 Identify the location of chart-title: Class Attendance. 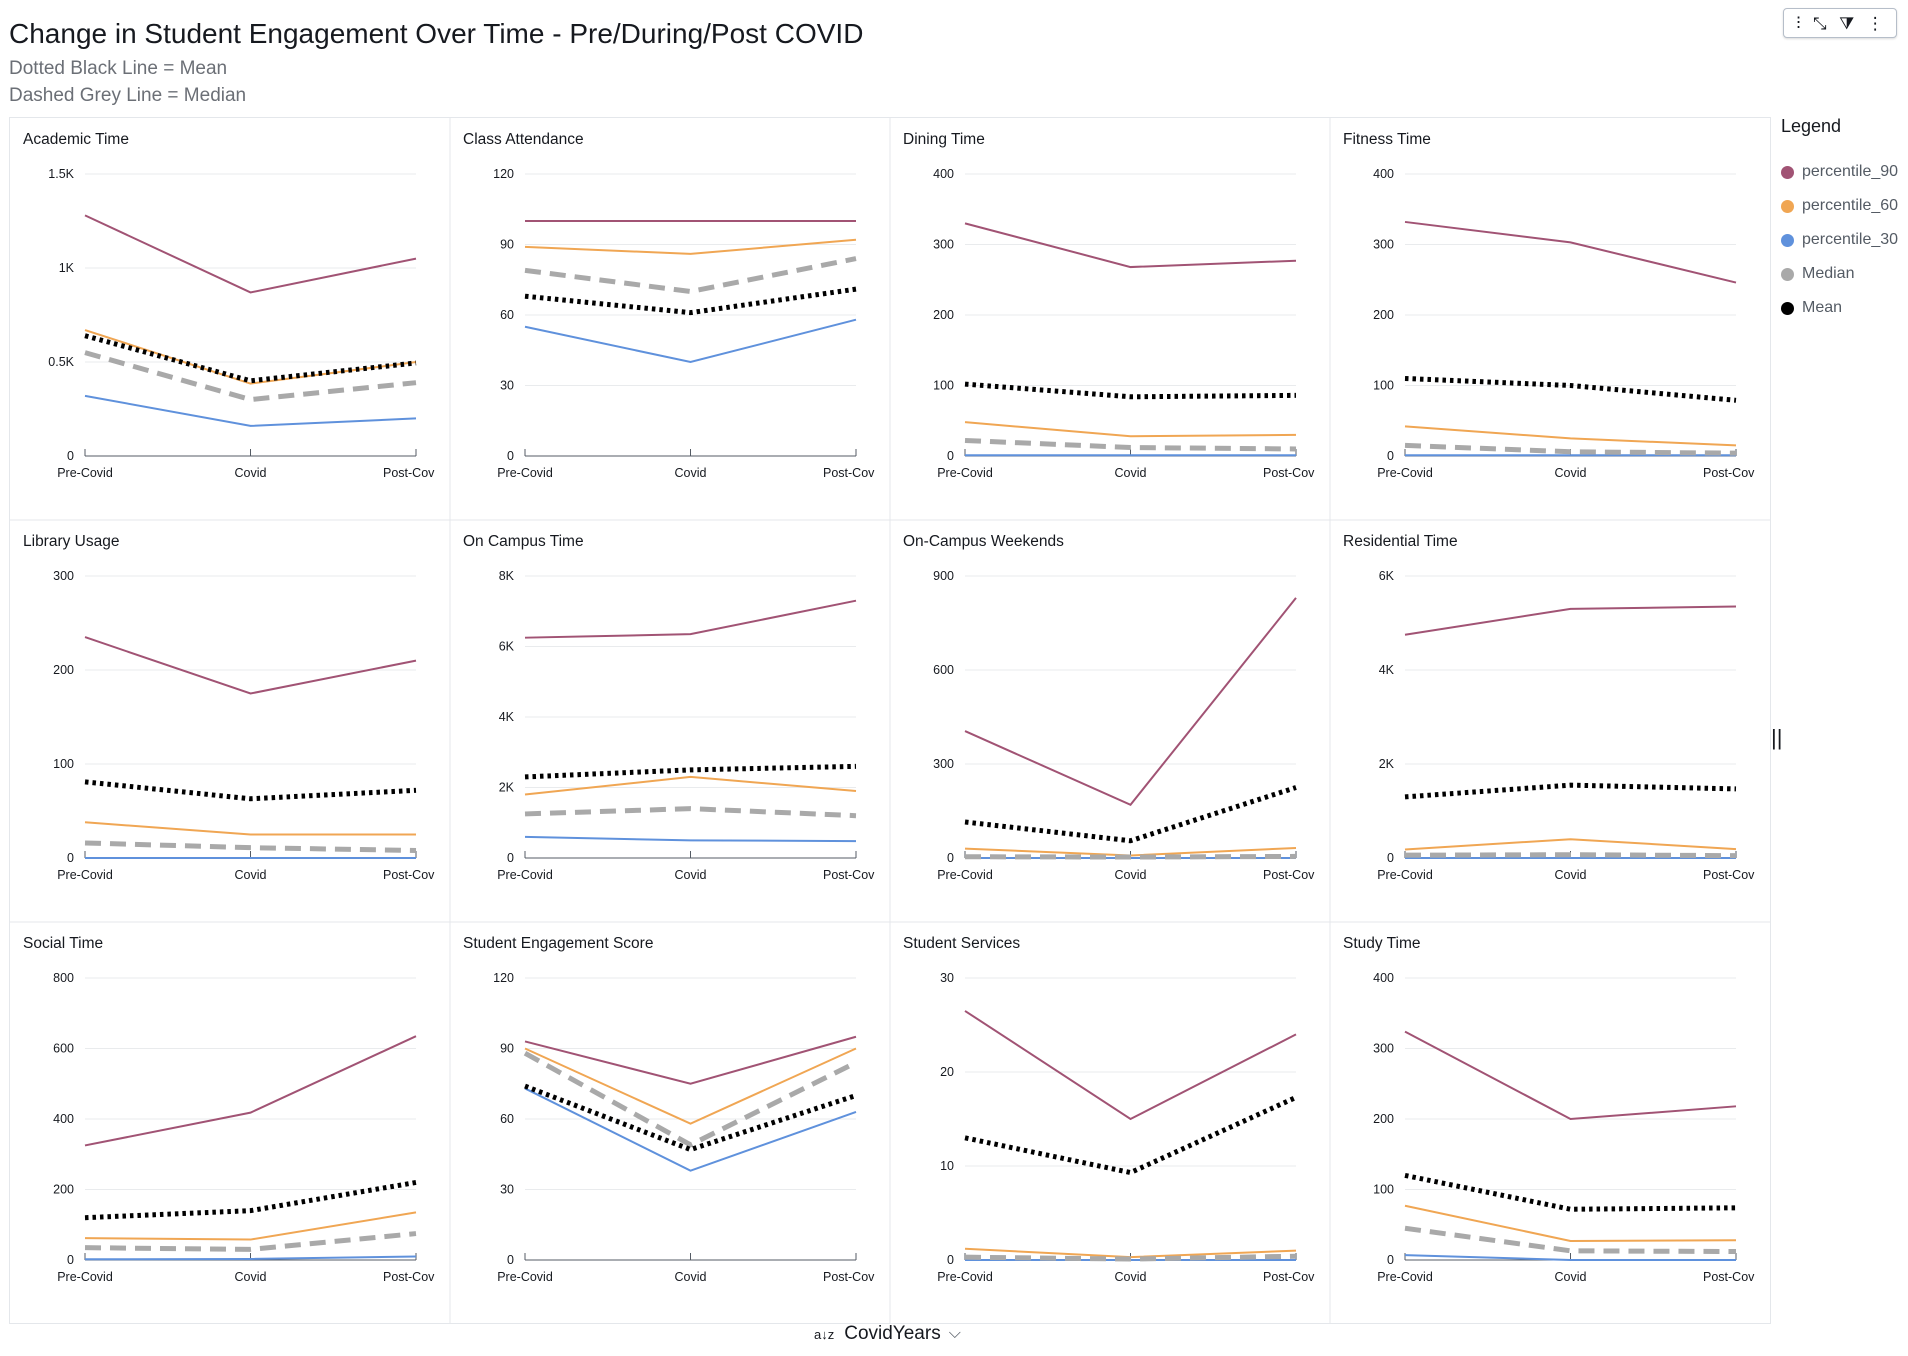
(523, 139).